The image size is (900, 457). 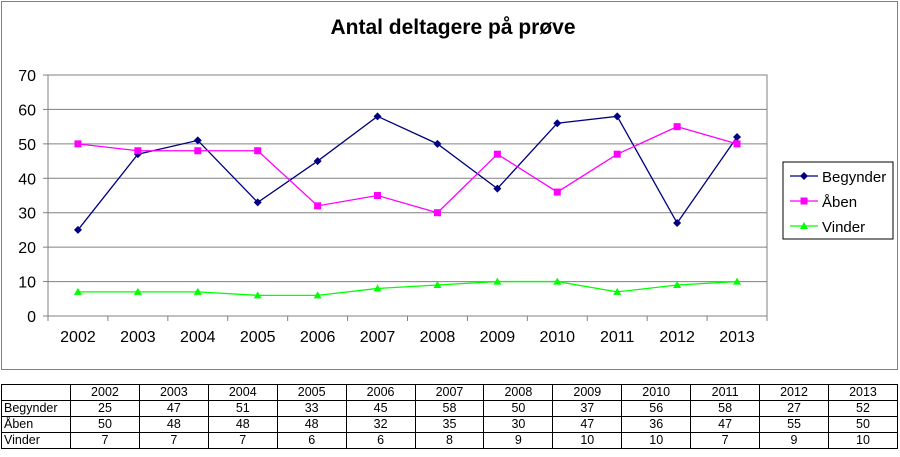 I want to click on table-cell-vinder-2012: 9, so click(x=794, y=440).